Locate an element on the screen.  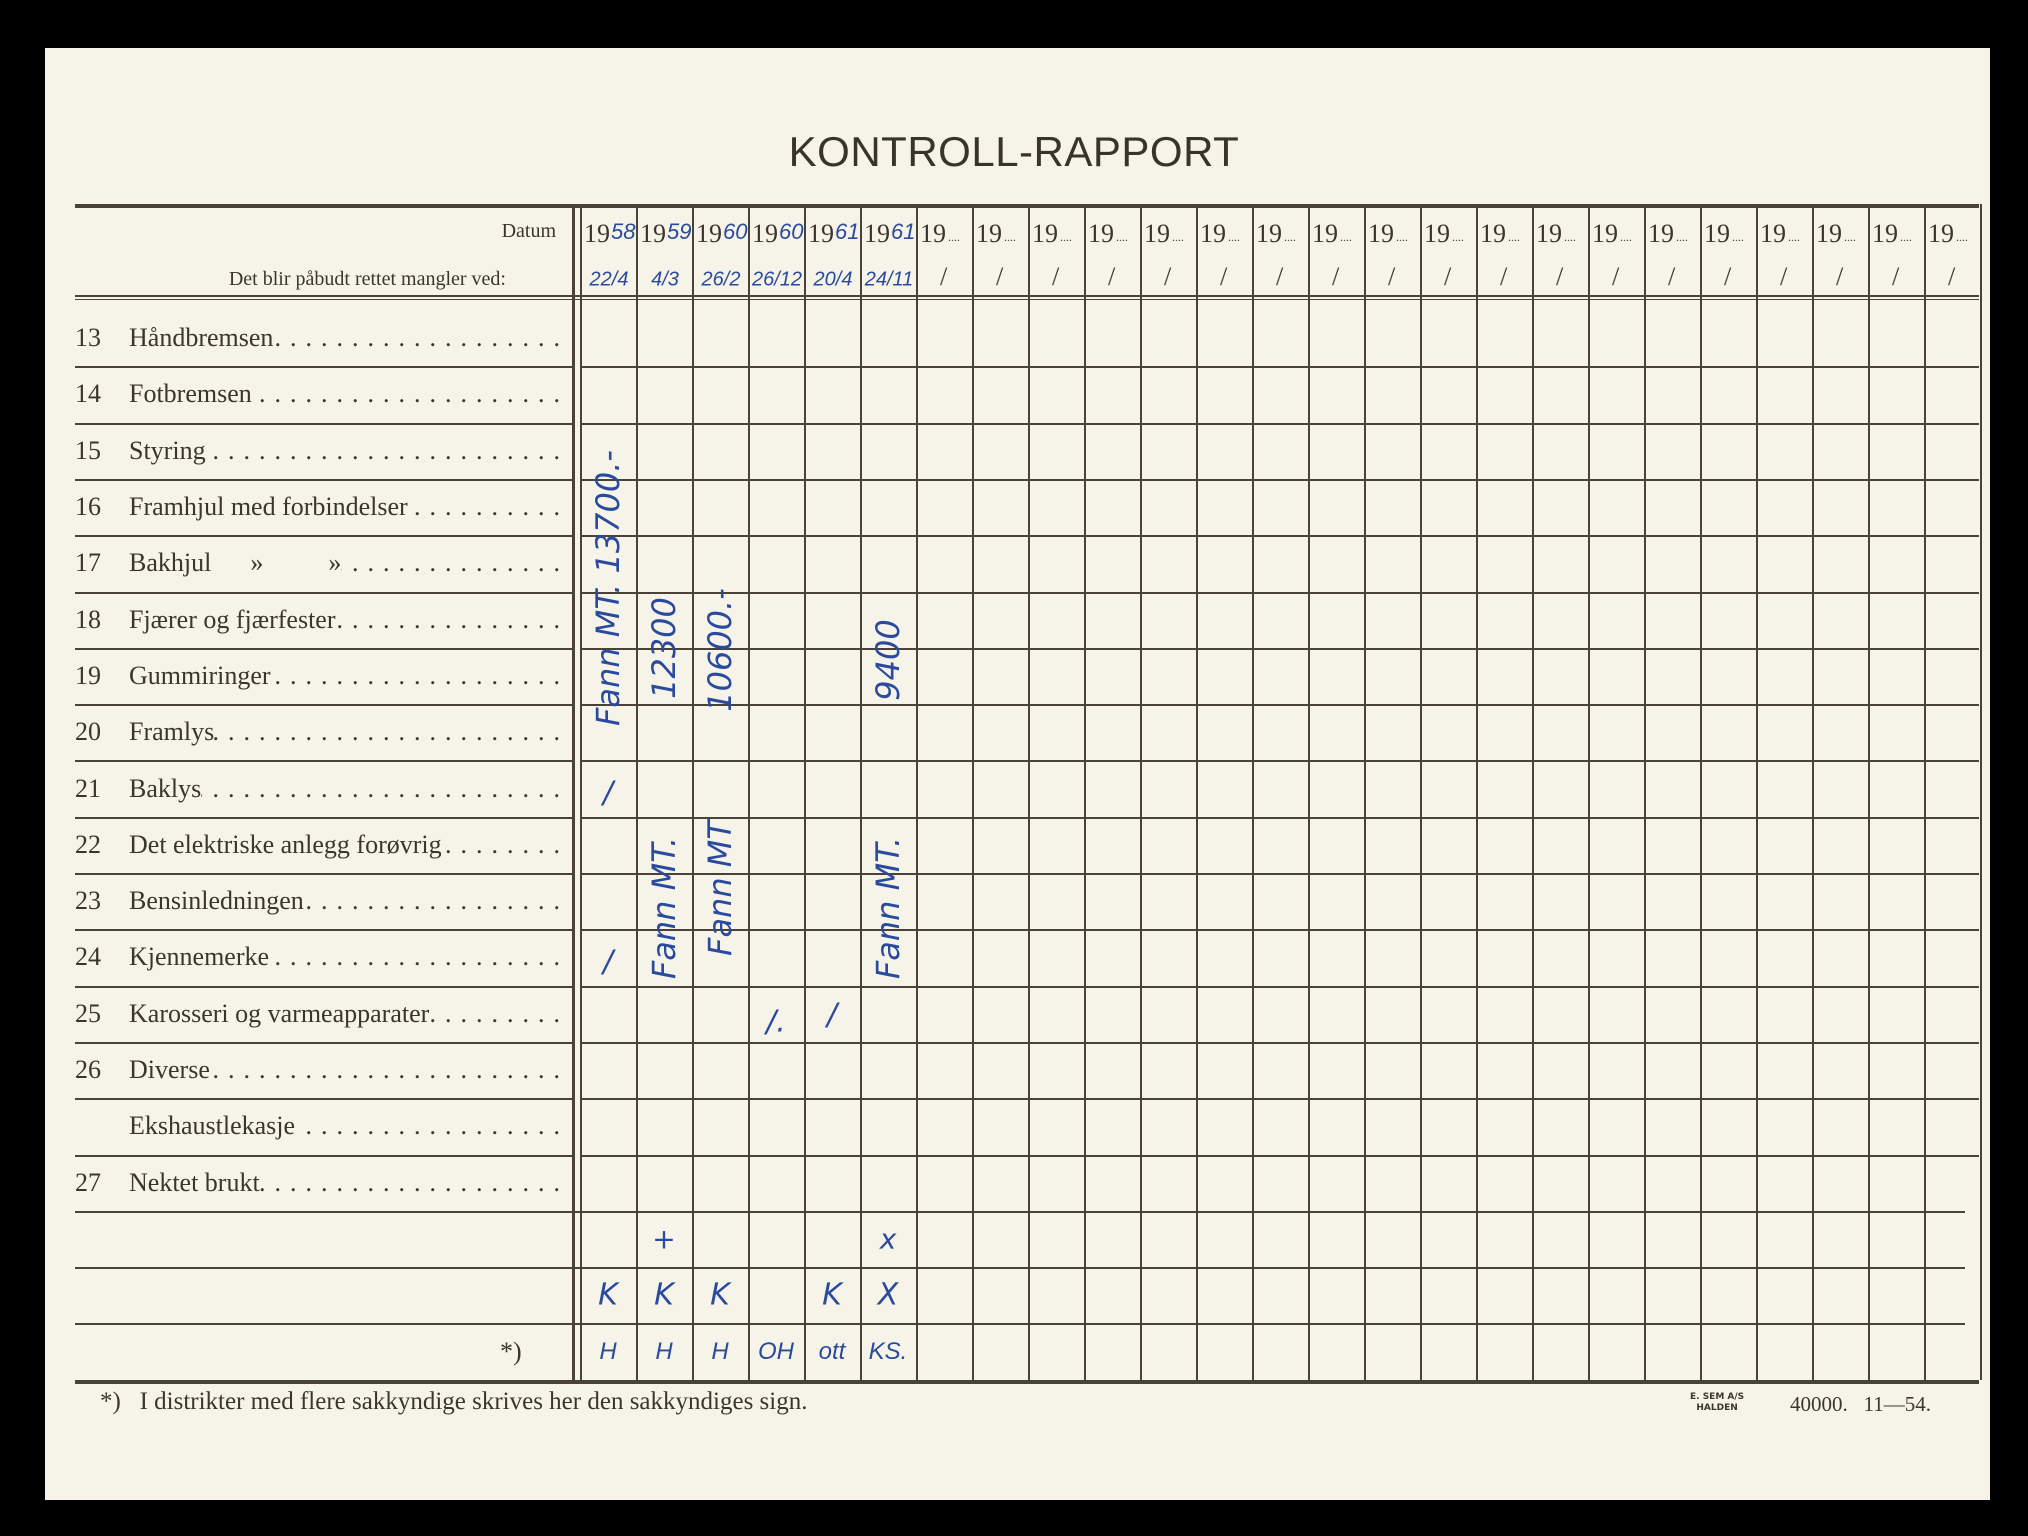
item-label: Nektet brukt is located at coordinates (194, 1182).